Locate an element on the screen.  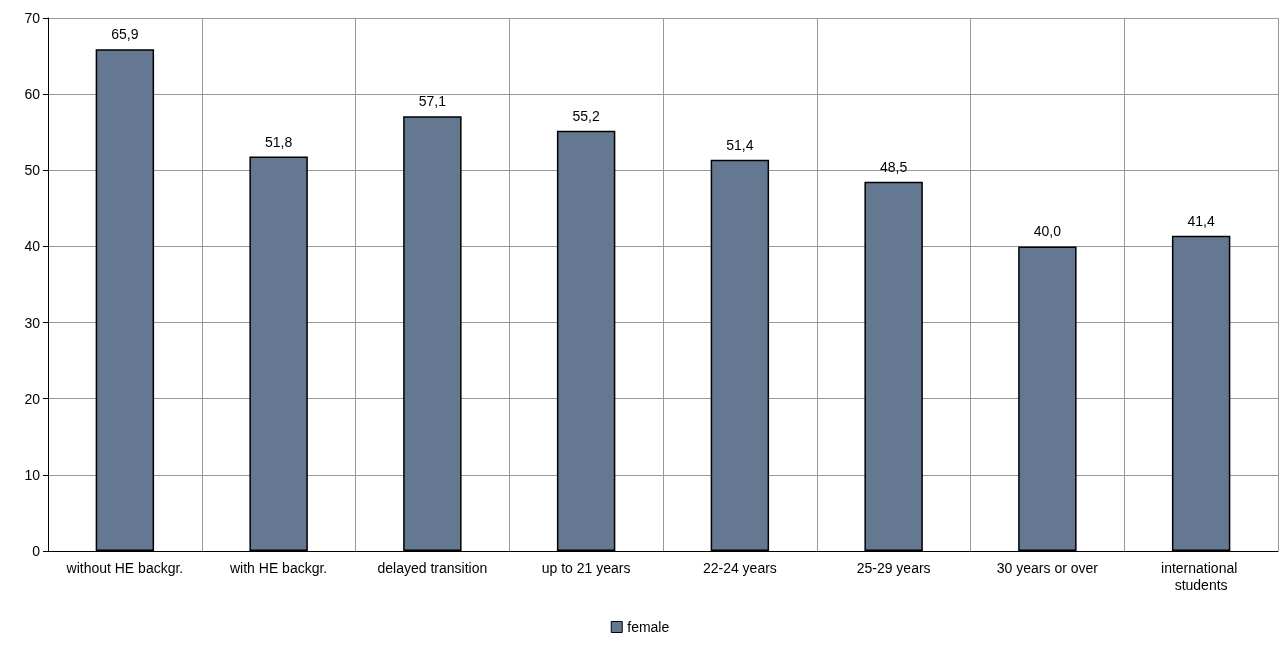
y-tick-label: 50 is located at coordinates (32, 170).